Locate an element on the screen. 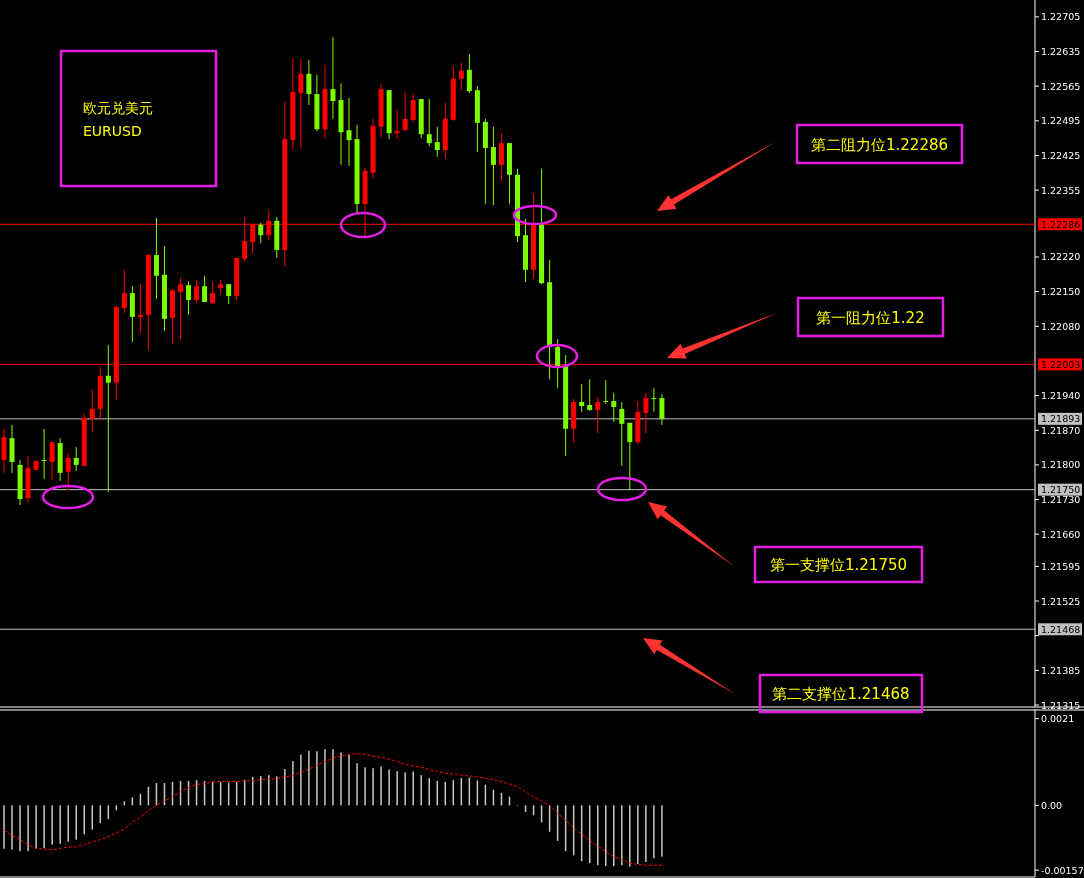 This screenshot has height=878, width=1084. annotation: 第一支撑位1.21750 is located at coordinates (838, 565).